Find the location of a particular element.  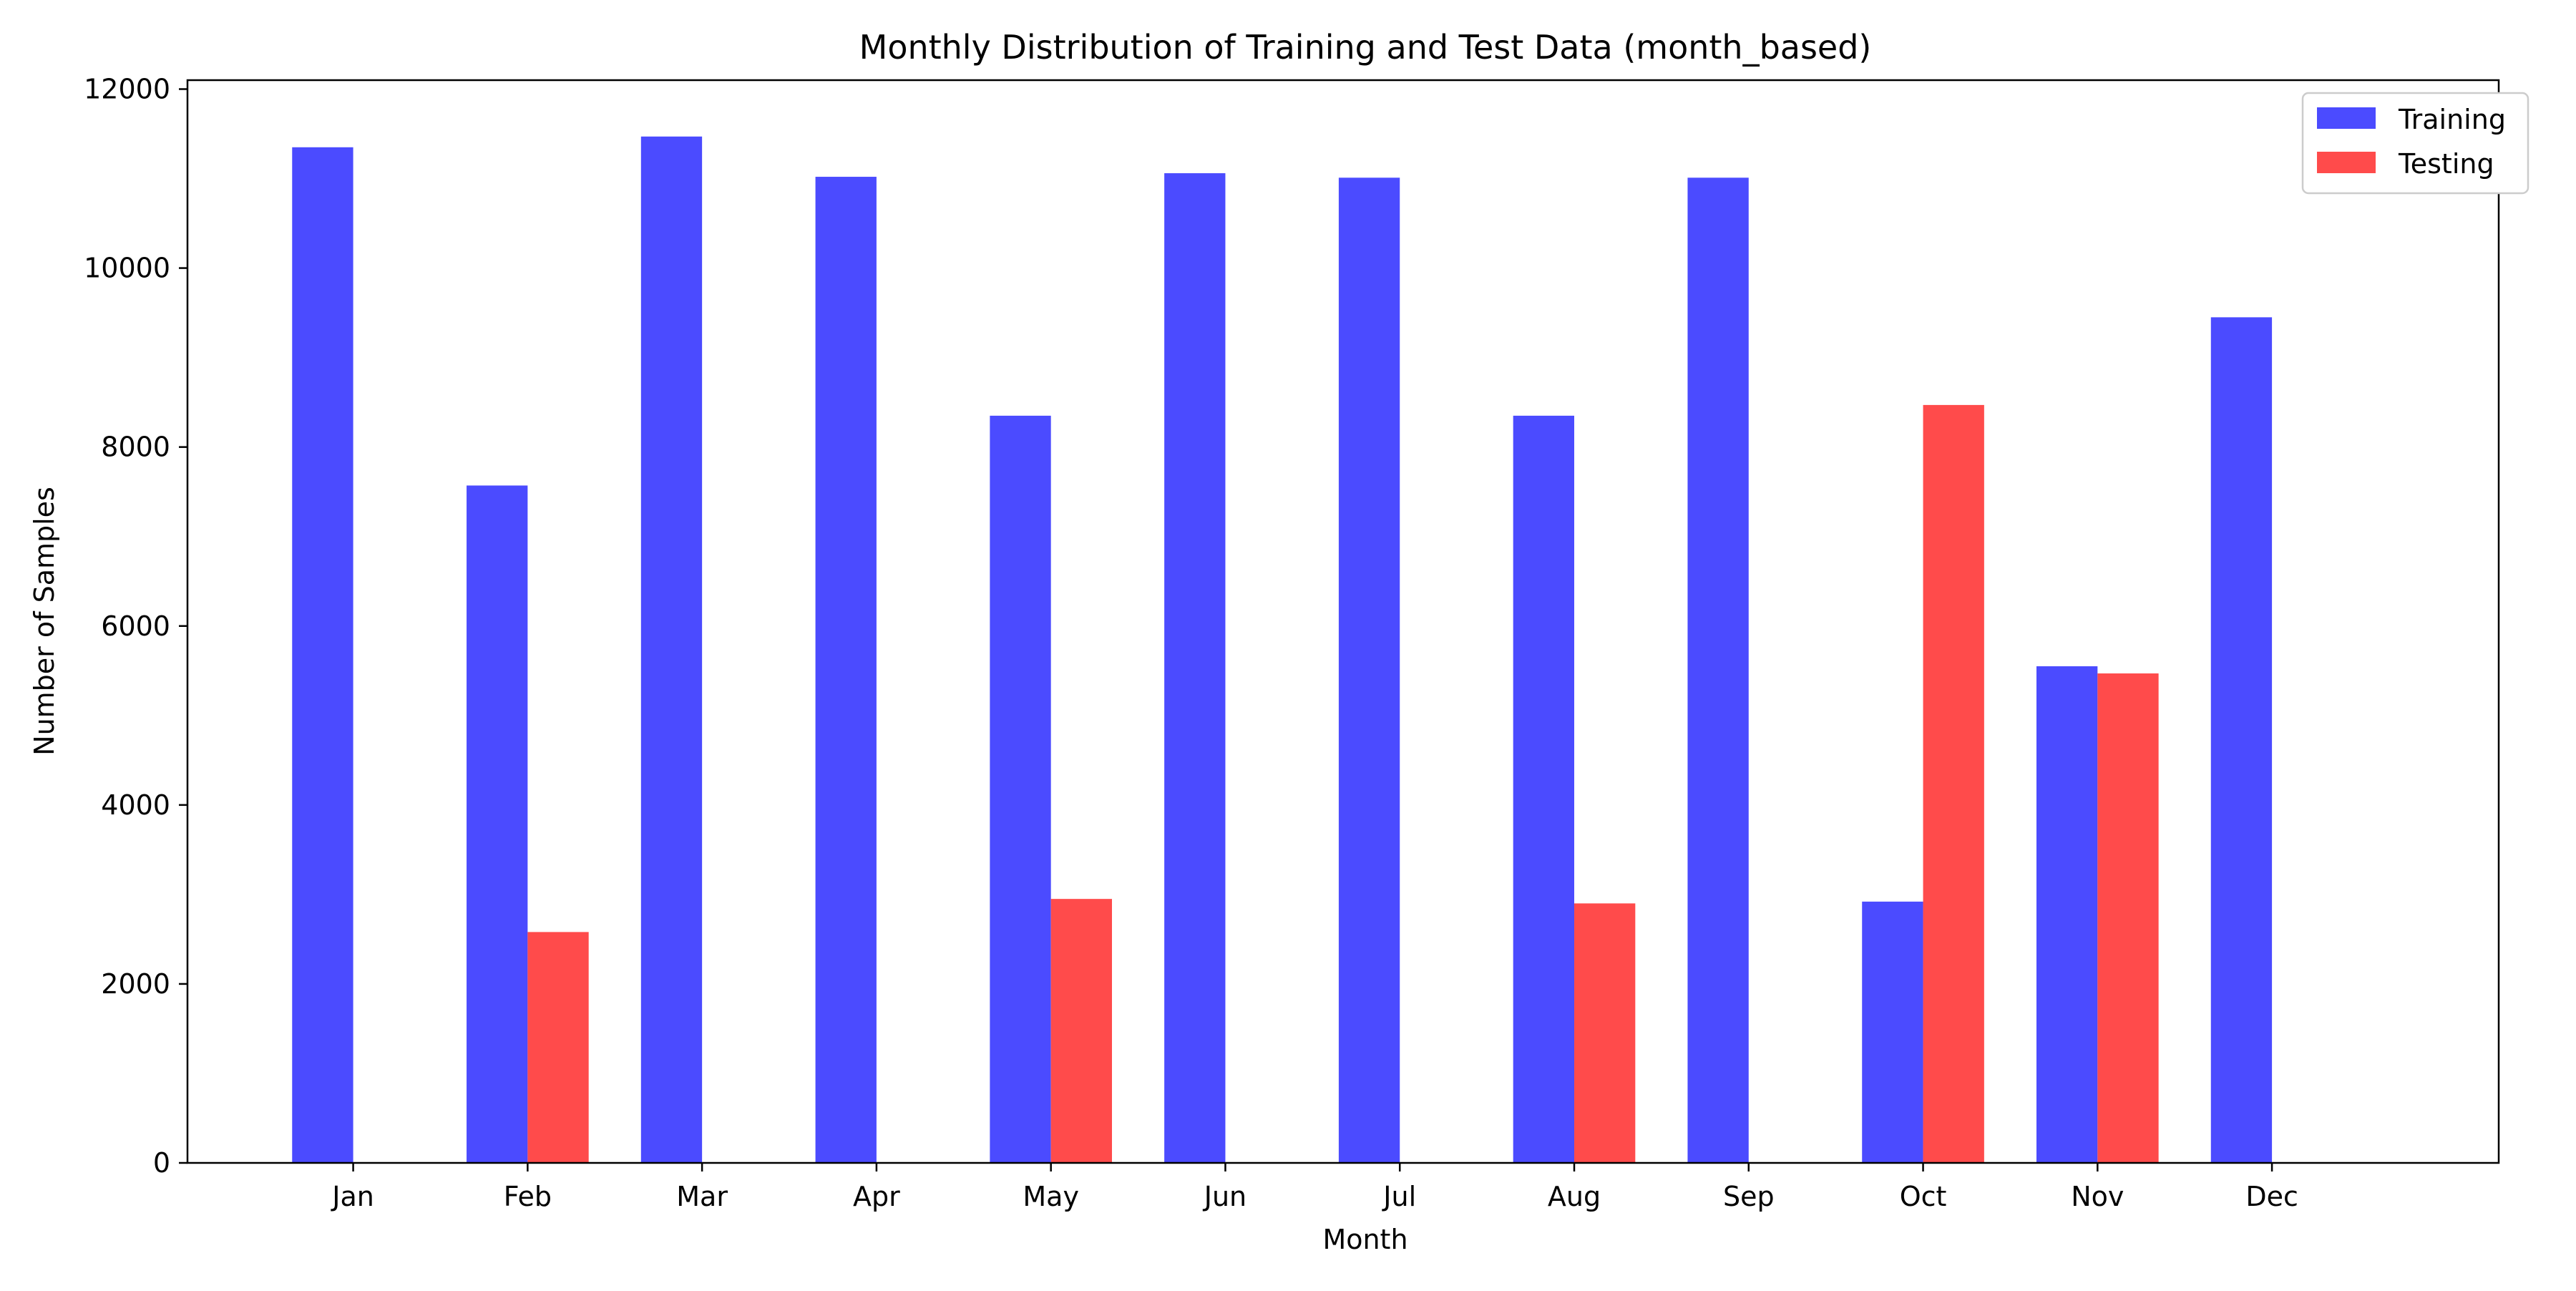

legend-label-testing: Testing is located at coordinates (2446, 164).